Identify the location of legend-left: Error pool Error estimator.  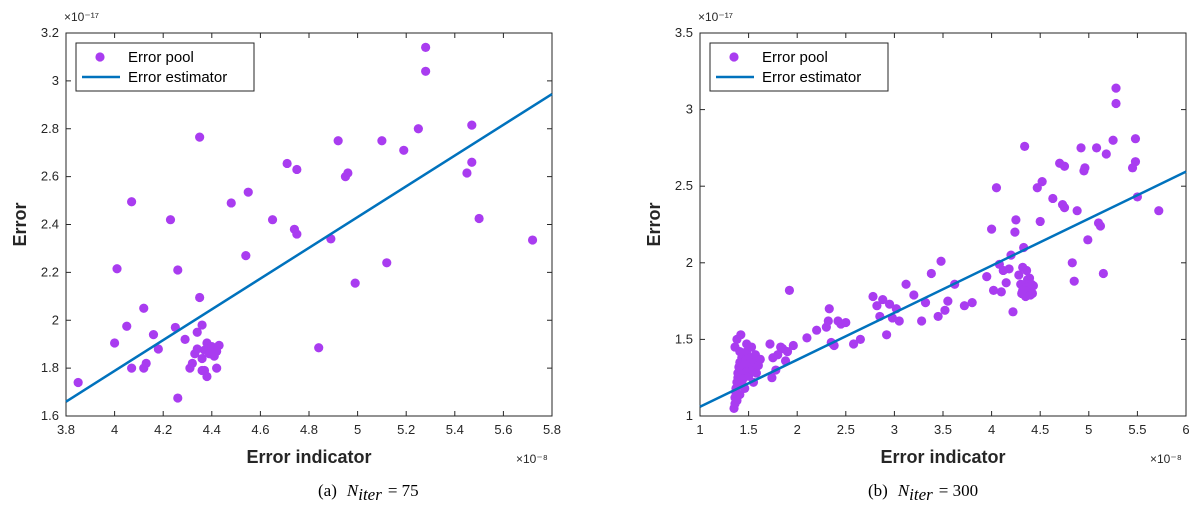
(165, 67).